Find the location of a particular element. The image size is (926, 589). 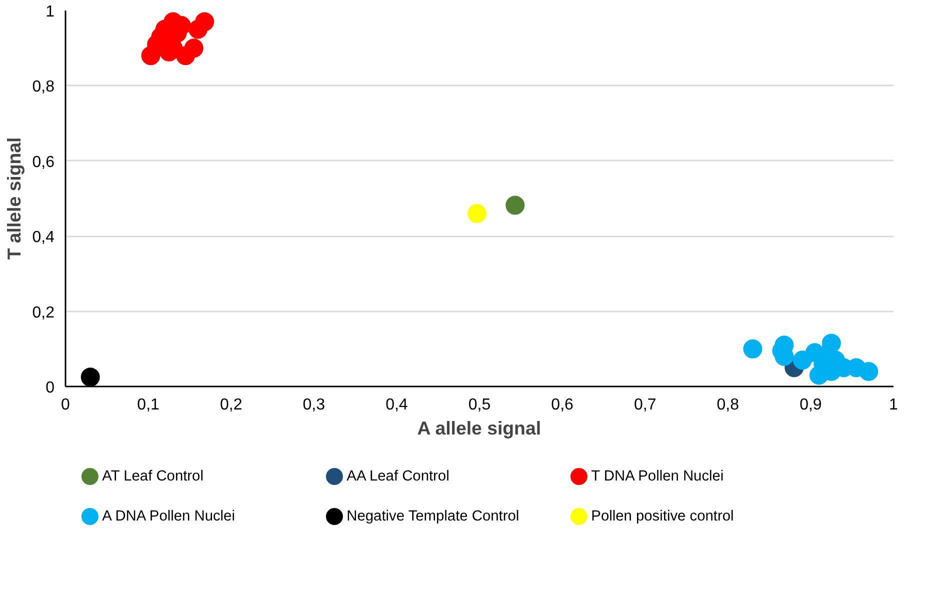

x-tick-label: 0,5 is located at coordinates (479, 405).